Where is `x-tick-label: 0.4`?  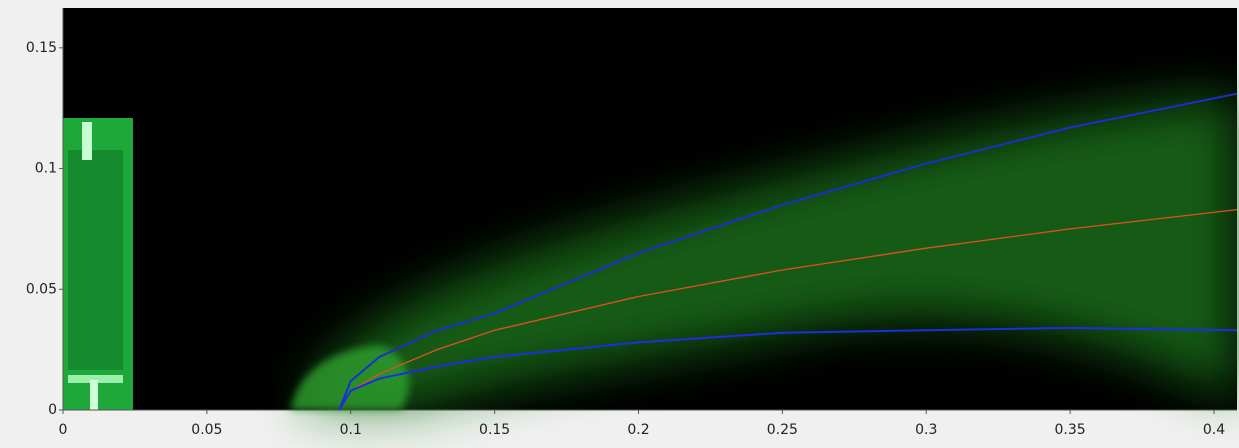
x-tick-label: 0.4 is located at coordinates (1214, 430).